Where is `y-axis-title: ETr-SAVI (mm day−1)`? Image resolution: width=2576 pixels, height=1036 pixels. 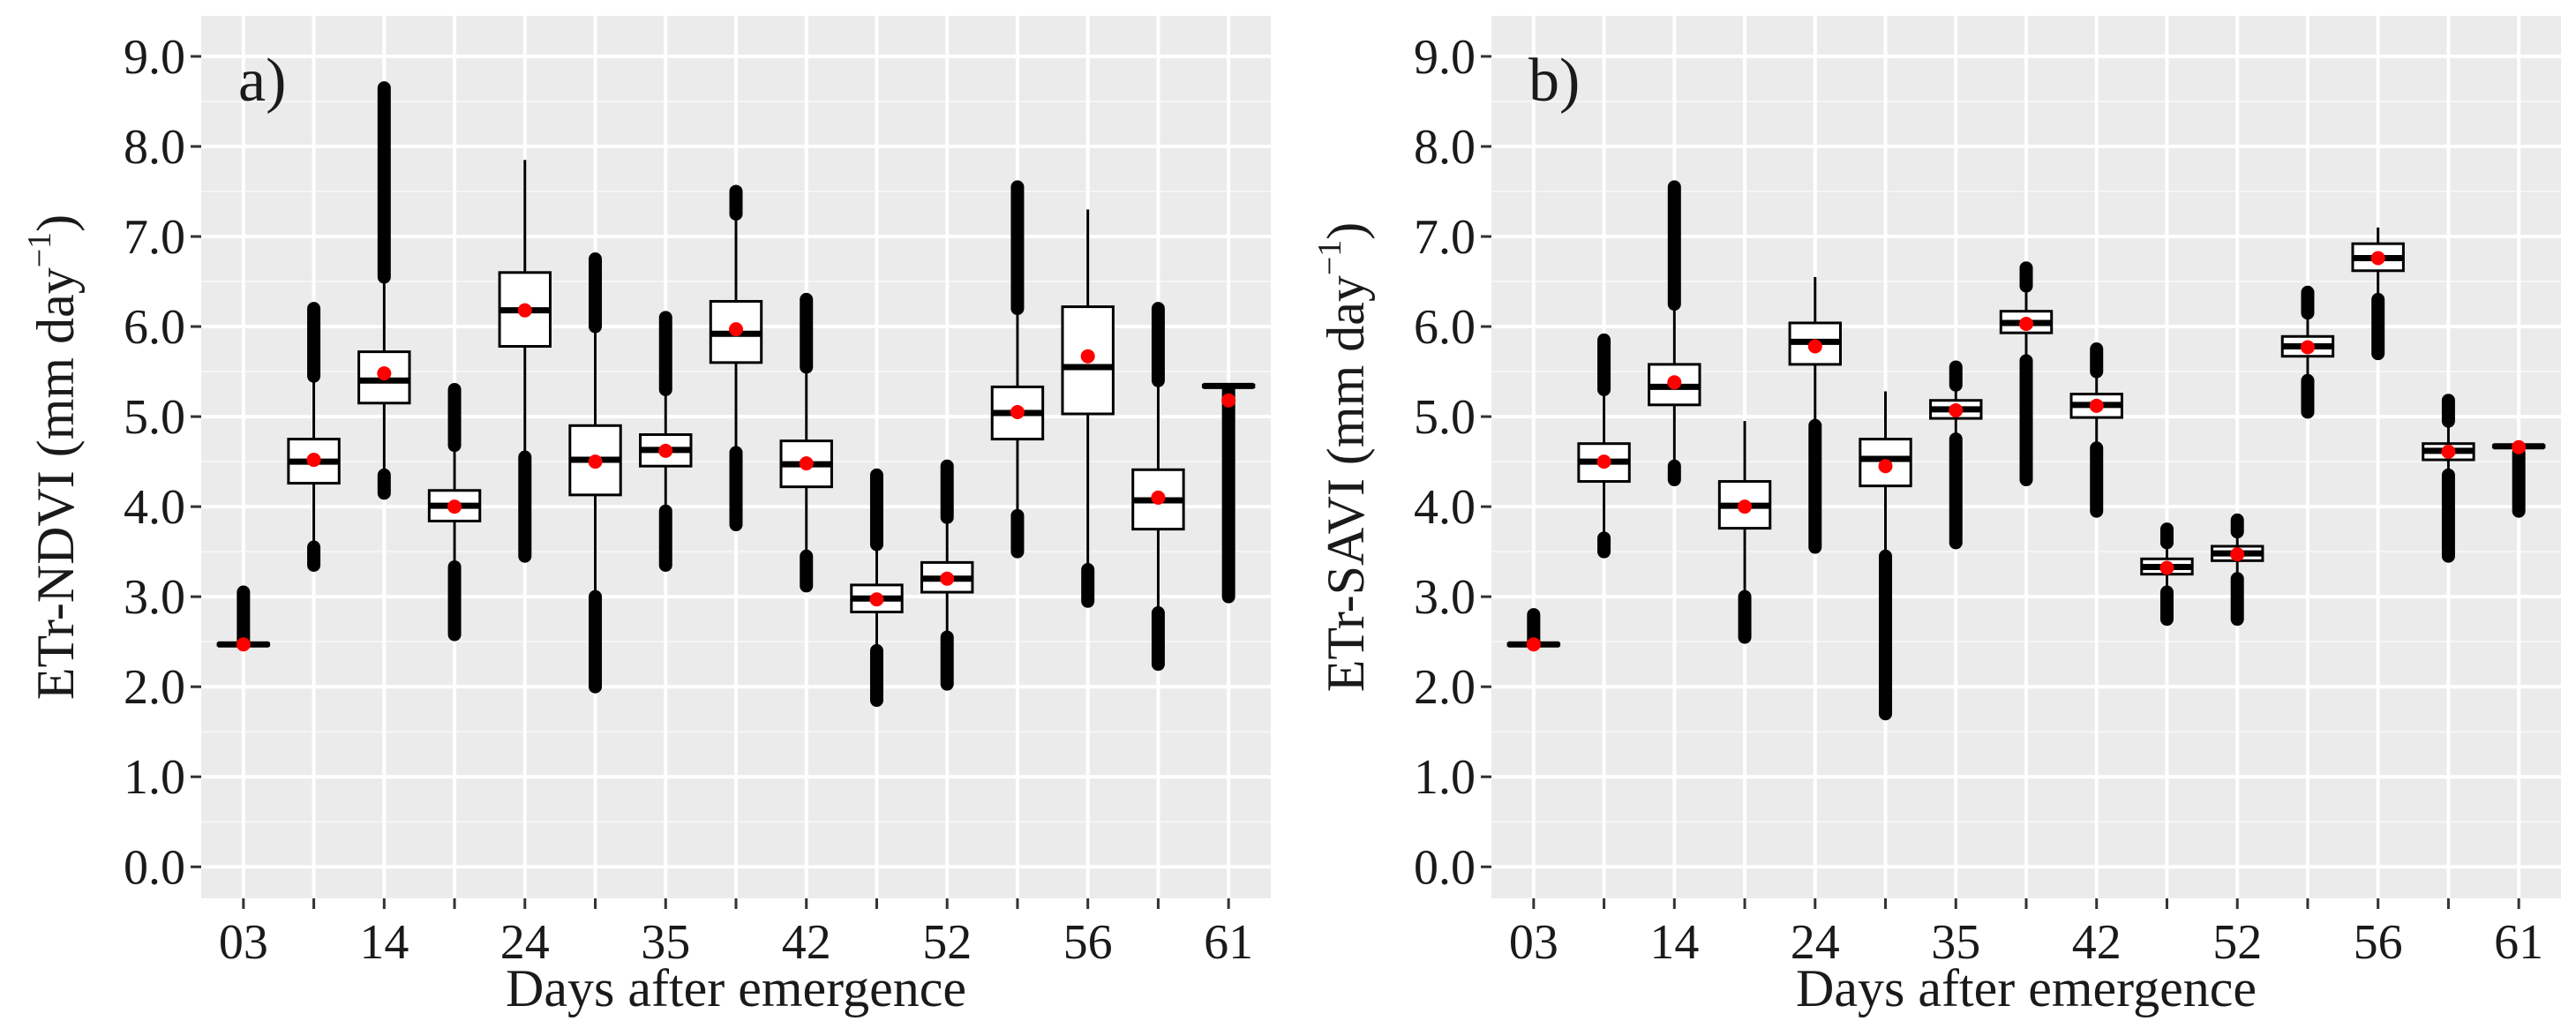 y-axis-title: ETr-SAVI (mm day−1) is located at coordinates (1343, 458).